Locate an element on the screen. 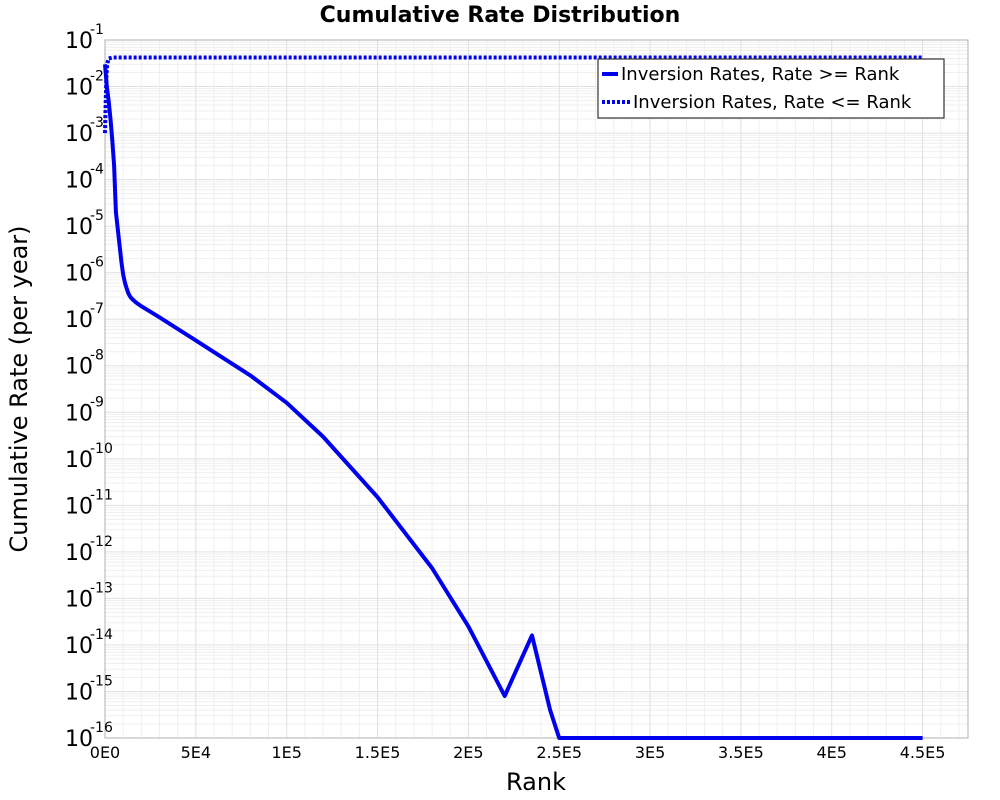  y-tick-exponent: -7 is located at coordinates (97, 309).